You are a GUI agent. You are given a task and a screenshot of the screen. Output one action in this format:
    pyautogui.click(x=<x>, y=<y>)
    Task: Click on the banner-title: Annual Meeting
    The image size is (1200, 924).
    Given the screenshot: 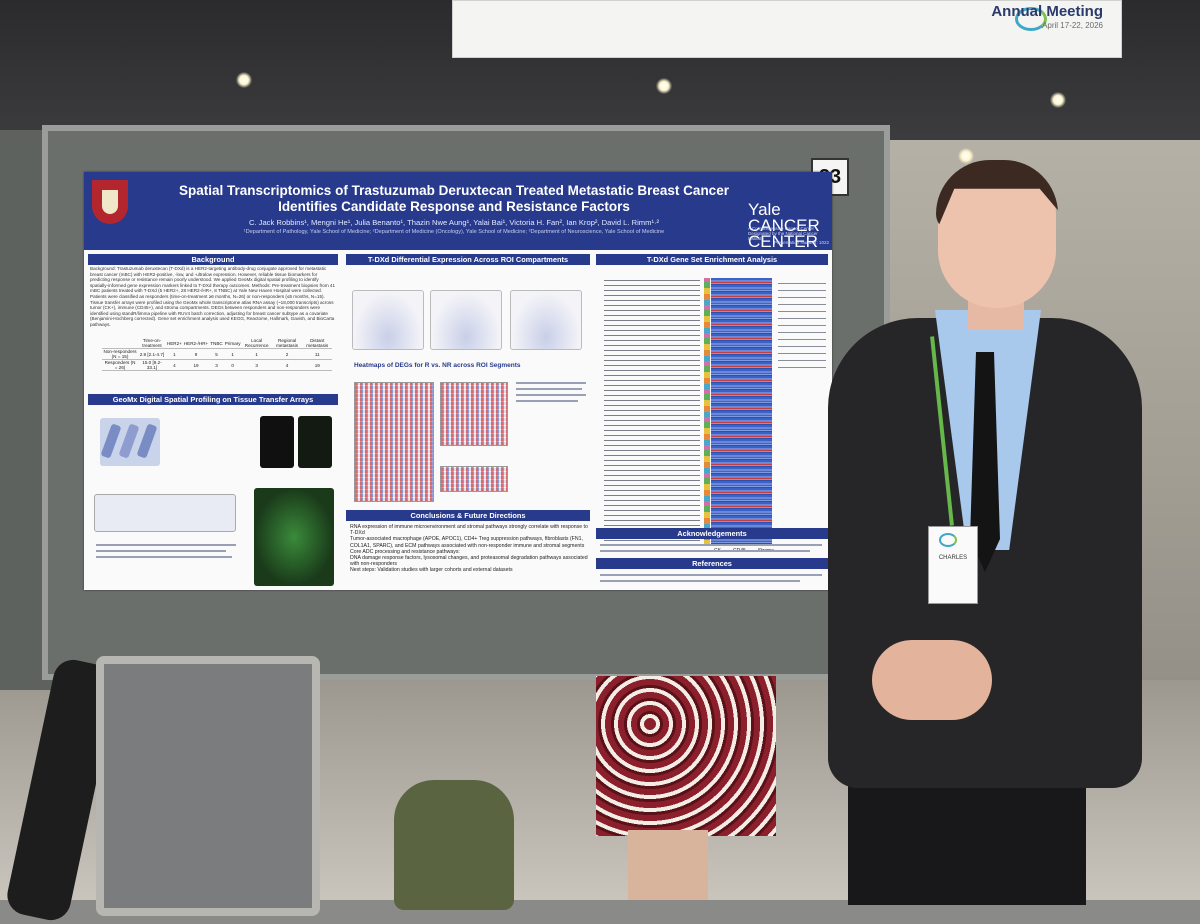 What is the action you would take?
    pyautogui.click(x=1047, y=11)
    